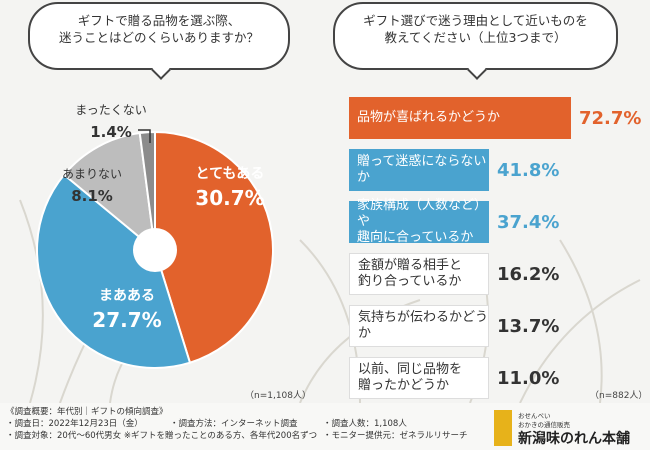  I want to click on bar-category-label: 家族構成（人数など）や 趣向に合っているか, so click(422, 221).